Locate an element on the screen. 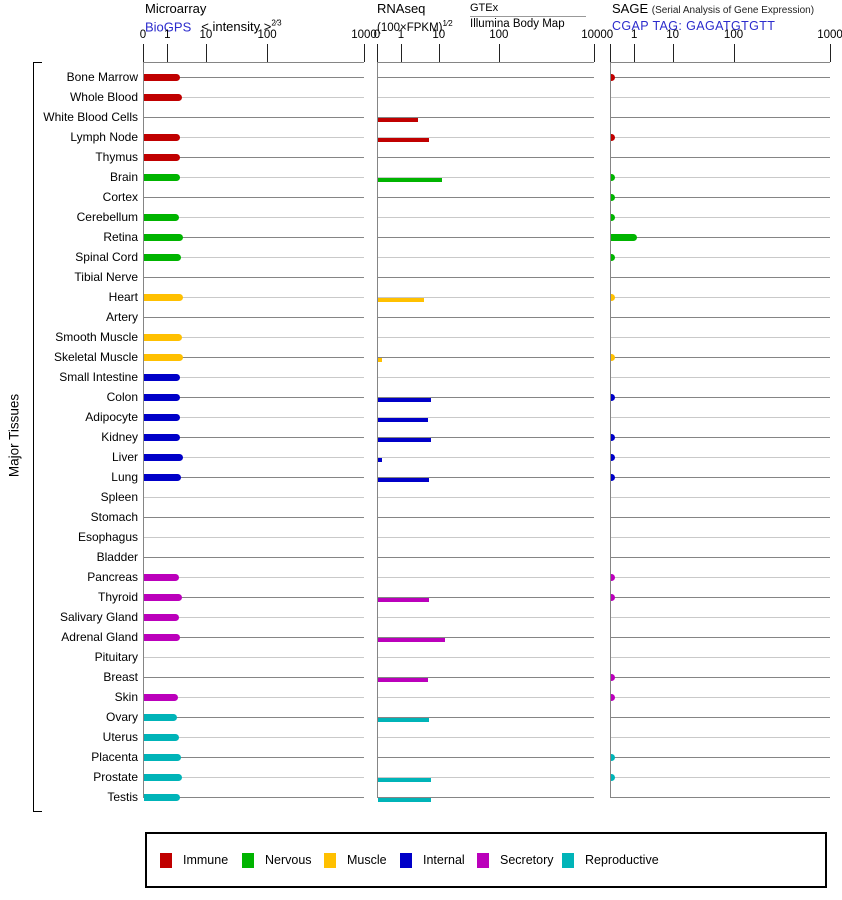 The image size is (842, 900). tissue-label: Skin is located at coordinates (126, 697).